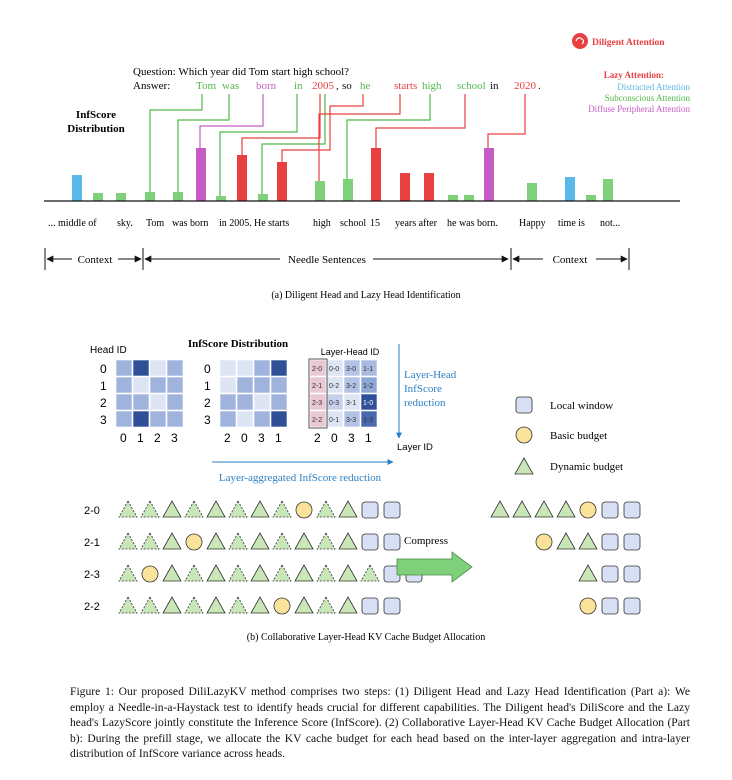 This screenshot has width=732, height=780. I want to click on head-id-label: Head ID, so click(108, 350).